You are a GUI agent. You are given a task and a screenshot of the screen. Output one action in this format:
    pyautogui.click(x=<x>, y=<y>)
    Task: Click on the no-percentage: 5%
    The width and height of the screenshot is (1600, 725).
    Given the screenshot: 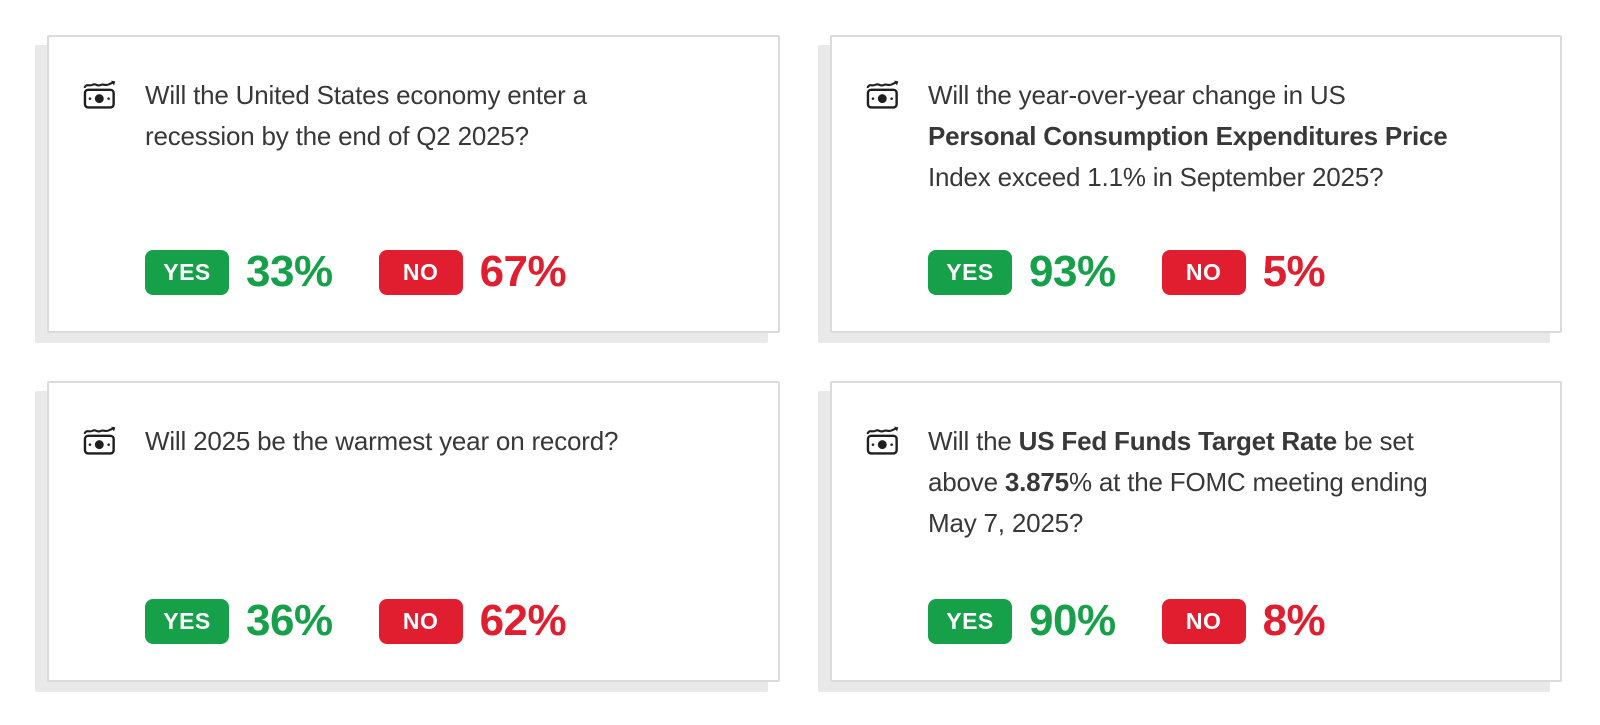 What is the action you would take?
    pyautogui.click(x=1294, y=271)
    